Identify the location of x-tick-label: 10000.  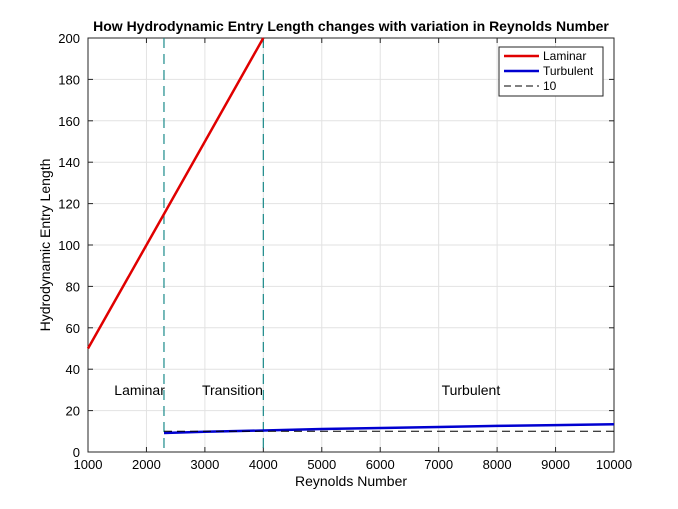
(614, 464).